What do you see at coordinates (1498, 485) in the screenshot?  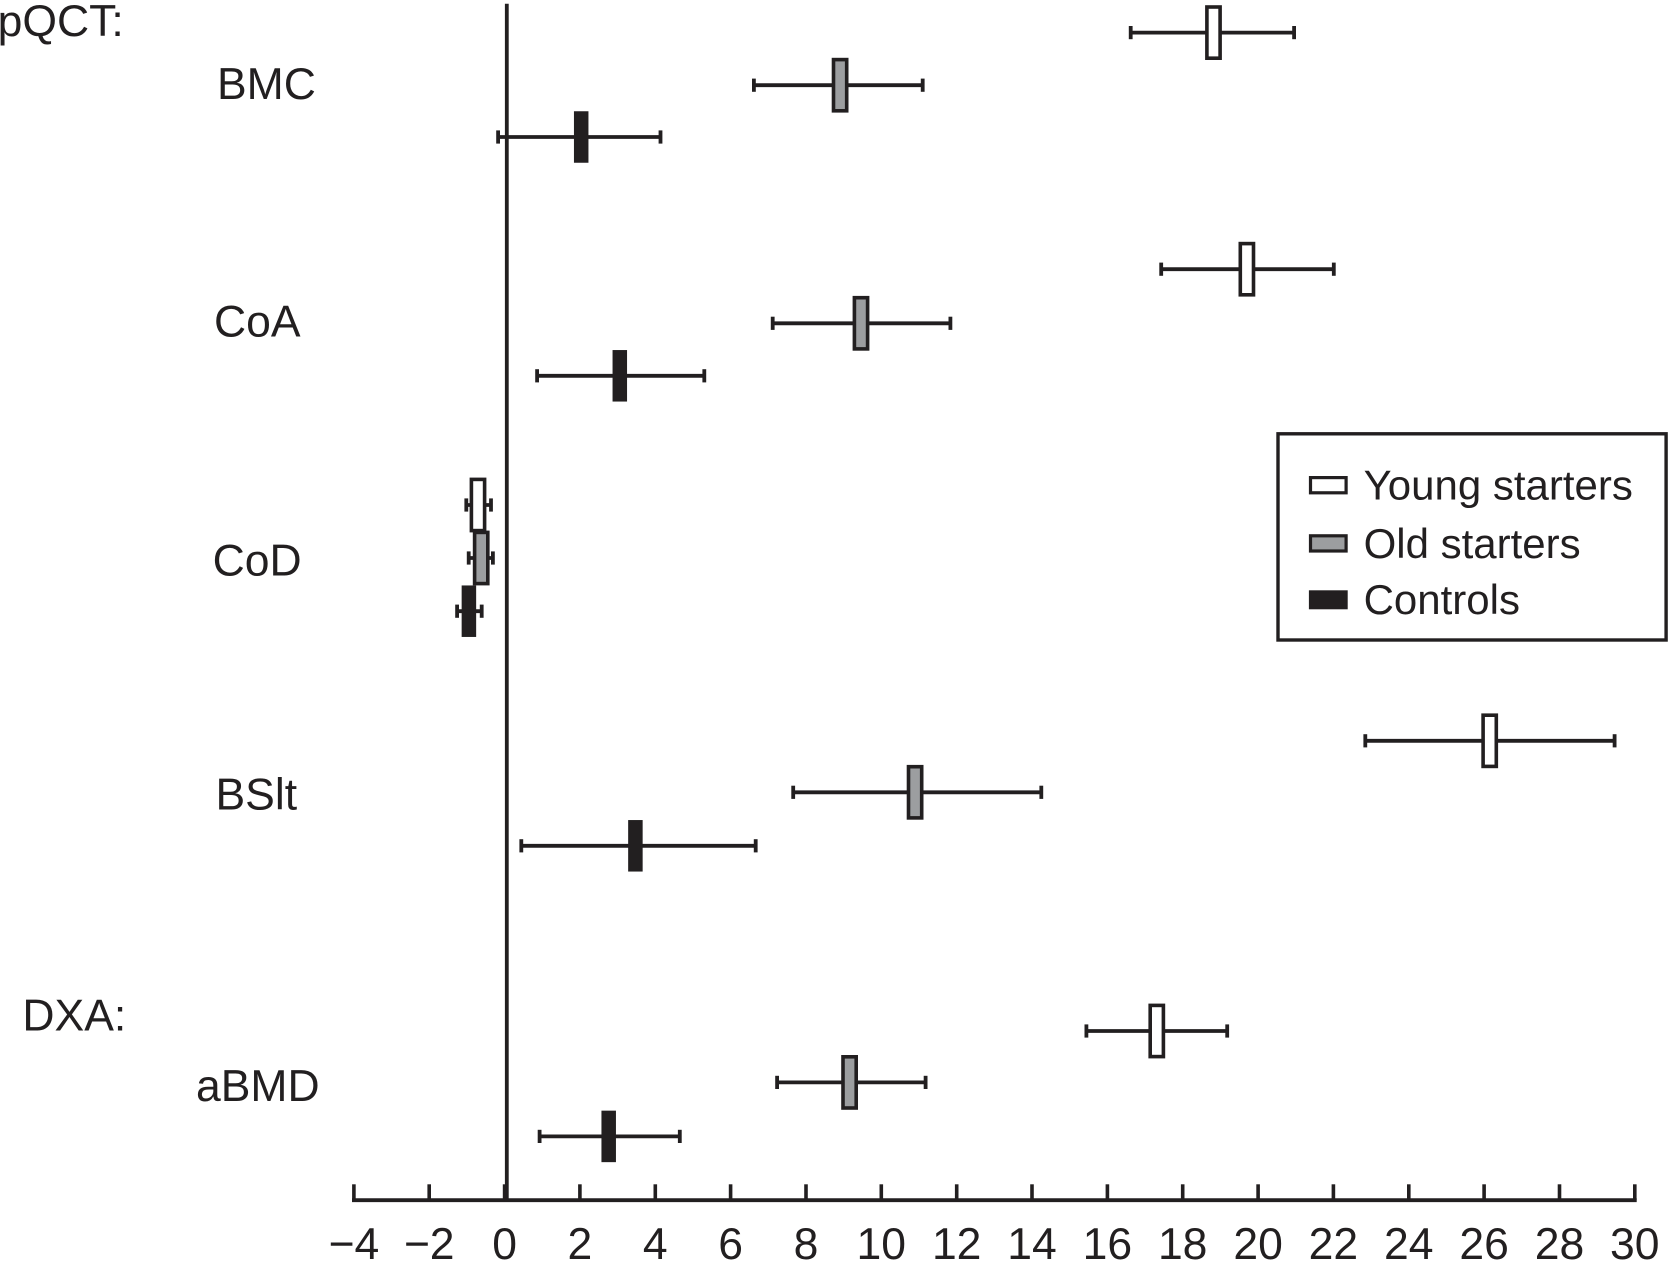 I see `svg-text: Young starters` at bounding box center [1498, 485].